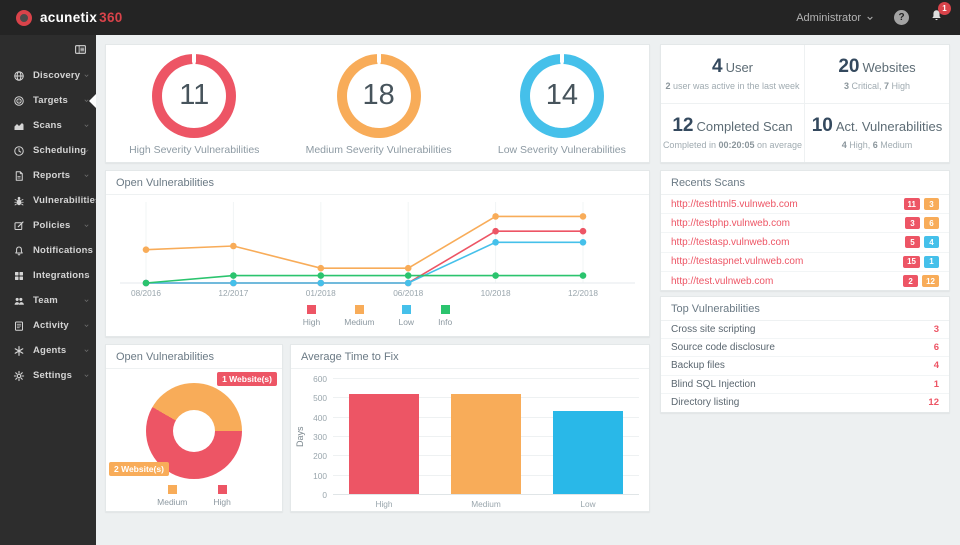  What do you see at coordinates (51, 325) in the screenshot?
I see `sidebar-item-label: Activity` at bounding box center [51, 325].